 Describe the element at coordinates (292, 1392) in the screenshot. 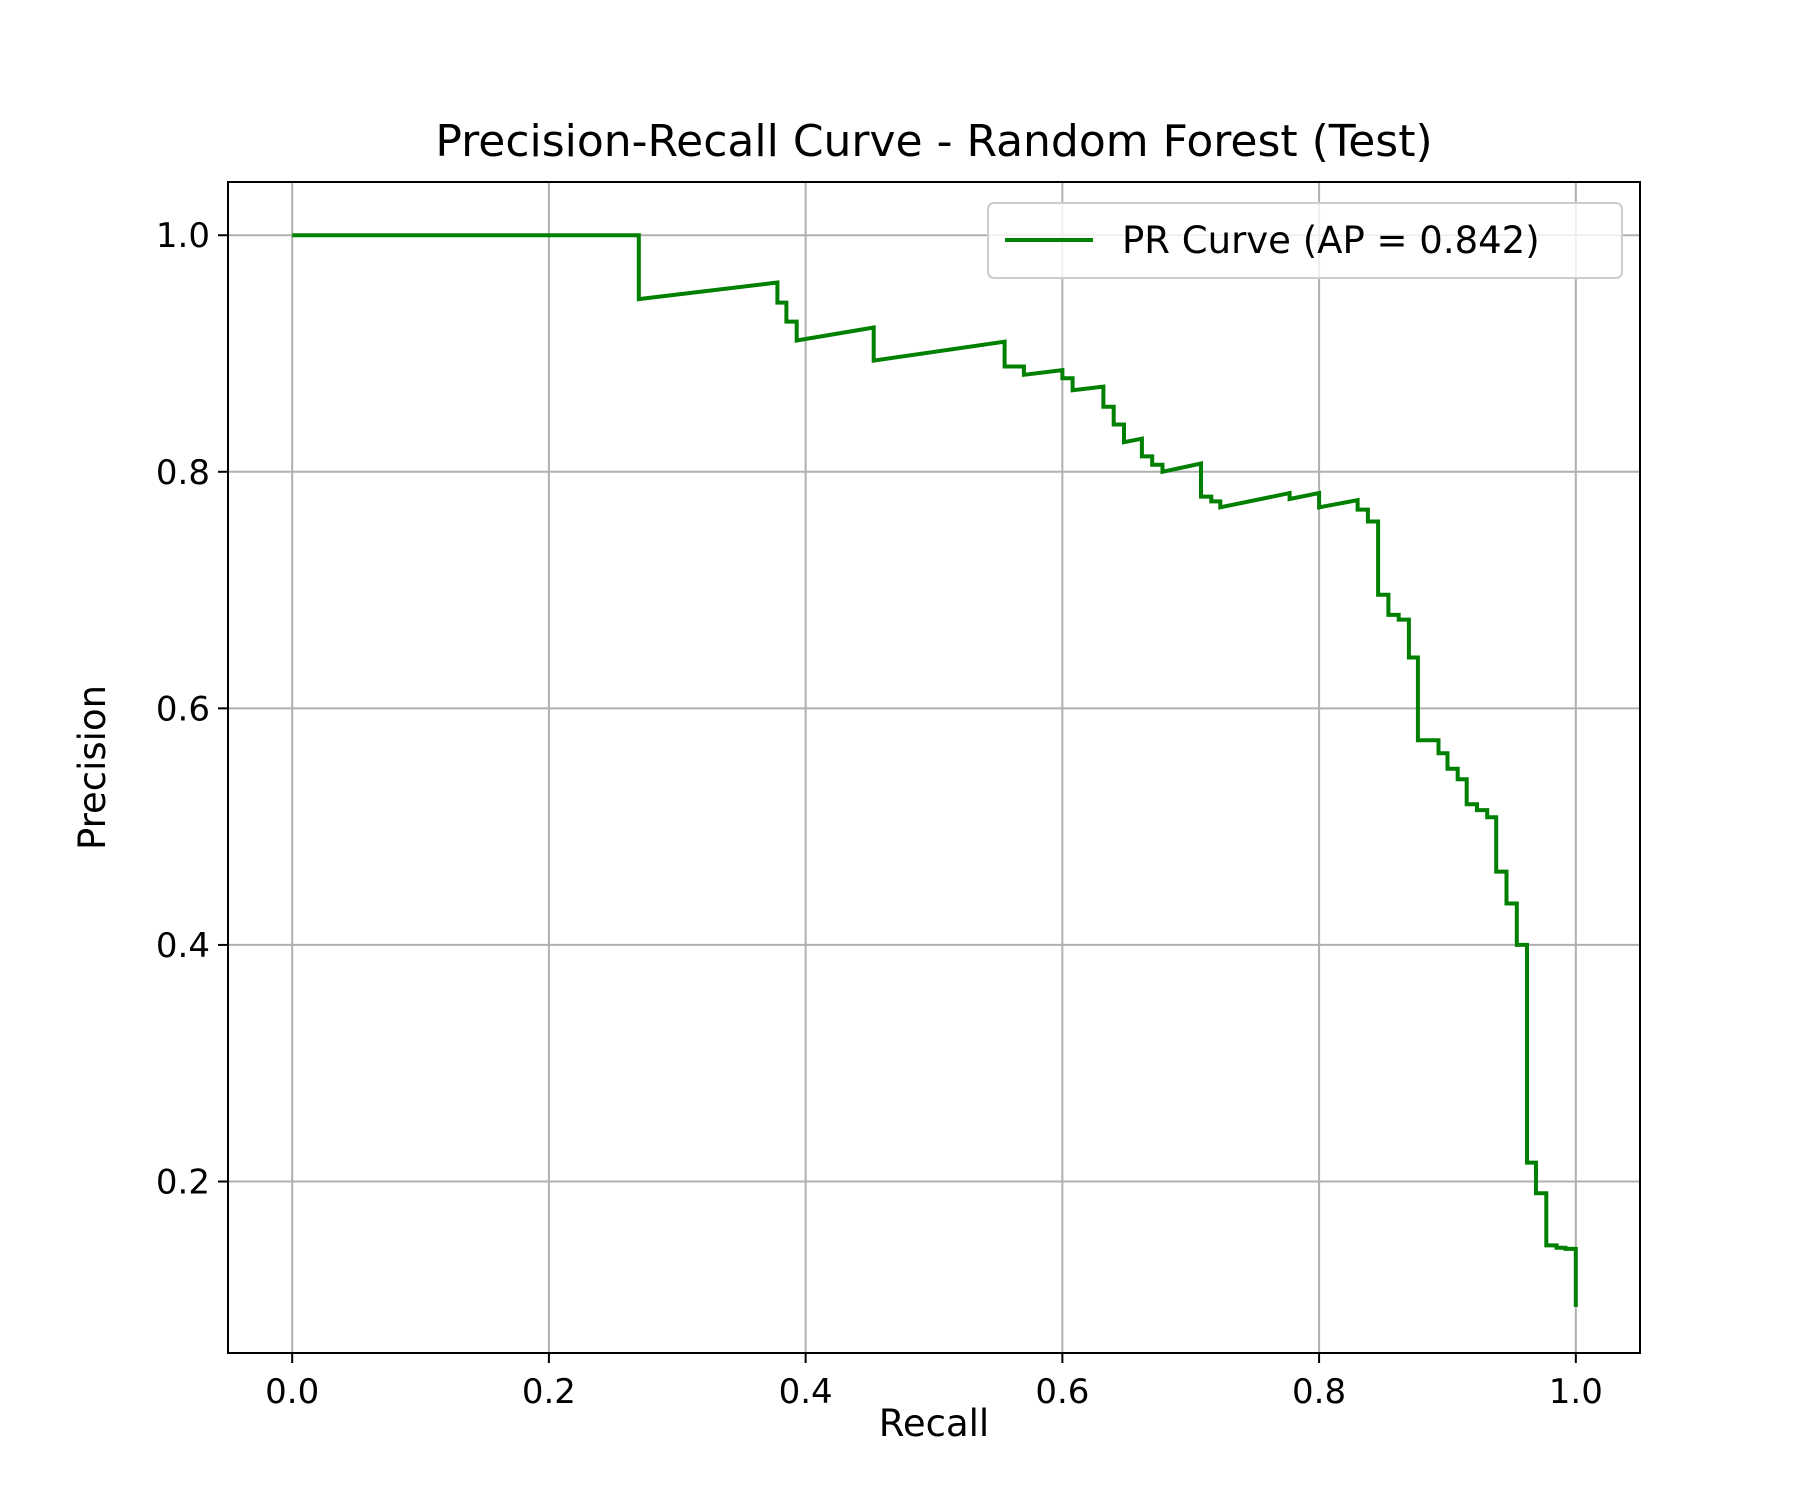

I see `x-tick-label: 0.0` at that location.